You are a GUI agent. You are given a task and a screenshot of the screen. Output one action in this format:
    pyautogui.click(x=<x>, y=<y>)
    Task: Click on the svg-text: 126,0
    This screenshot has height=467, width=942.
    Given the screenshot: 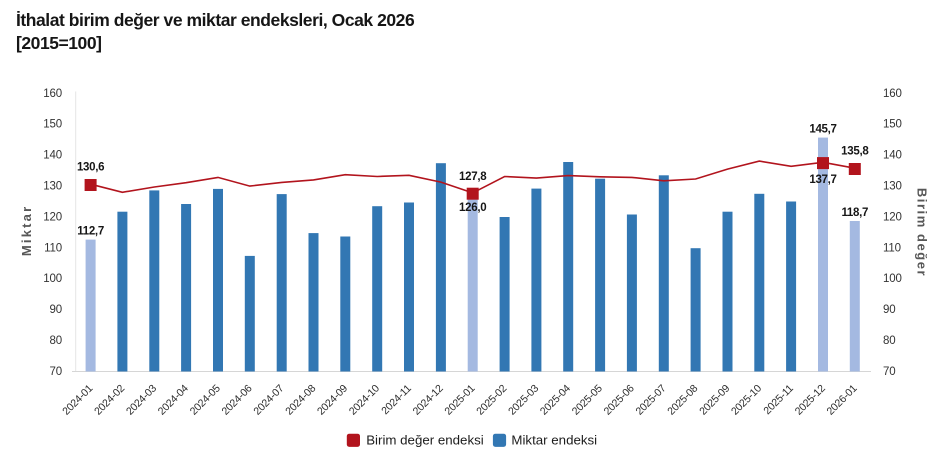 What is the action you would take?
    pyautogui.click(x=472, y=208)
    